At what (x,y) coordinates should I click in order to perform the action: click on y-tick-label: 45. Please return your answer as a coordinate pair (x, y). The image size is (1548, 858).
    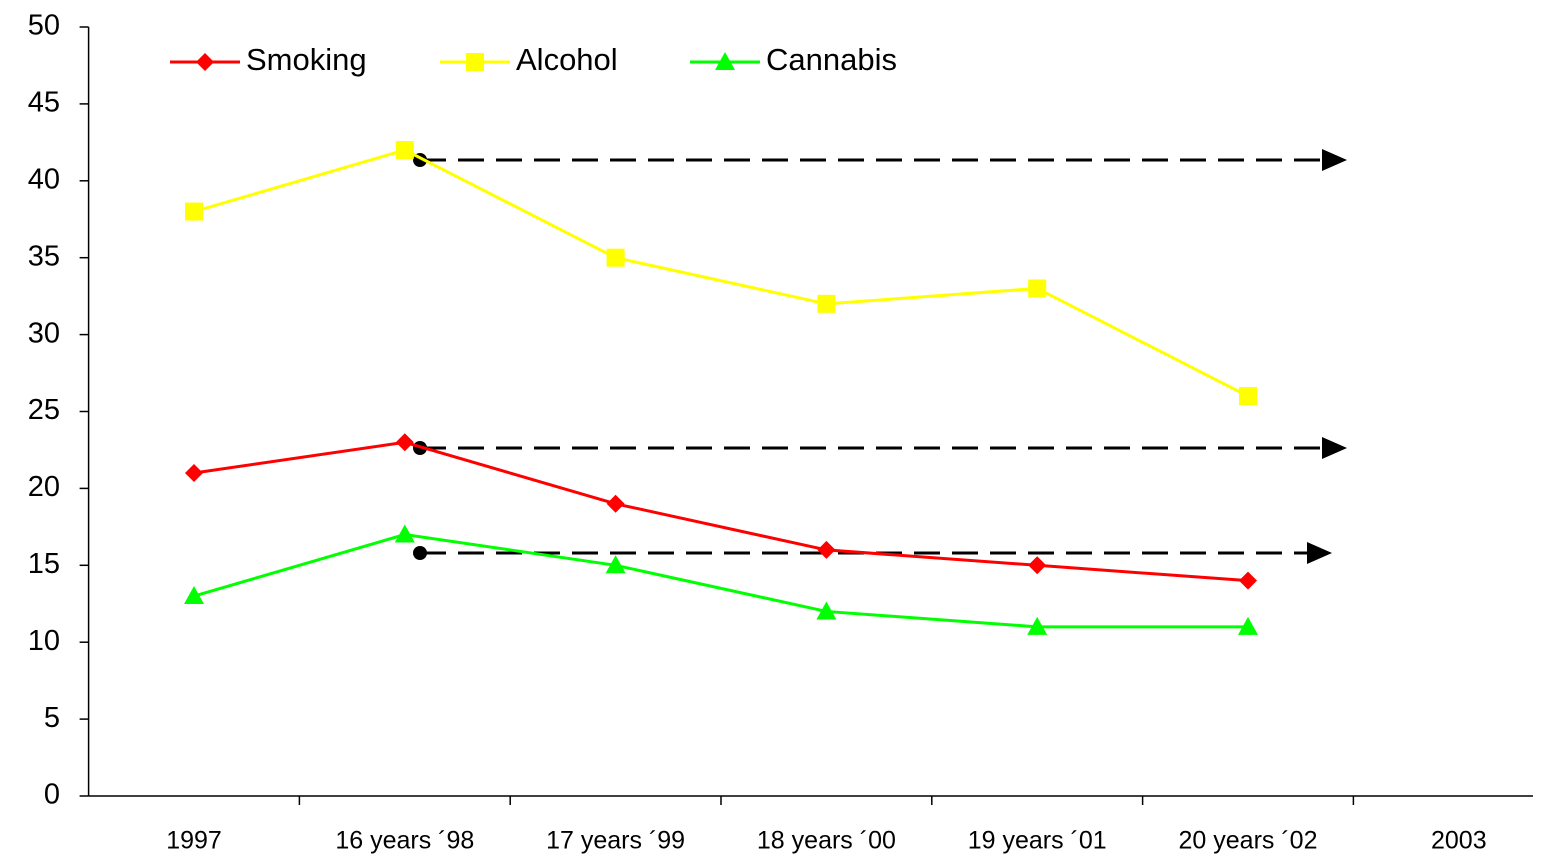
    Looking at the image, I should click on (44, 103).